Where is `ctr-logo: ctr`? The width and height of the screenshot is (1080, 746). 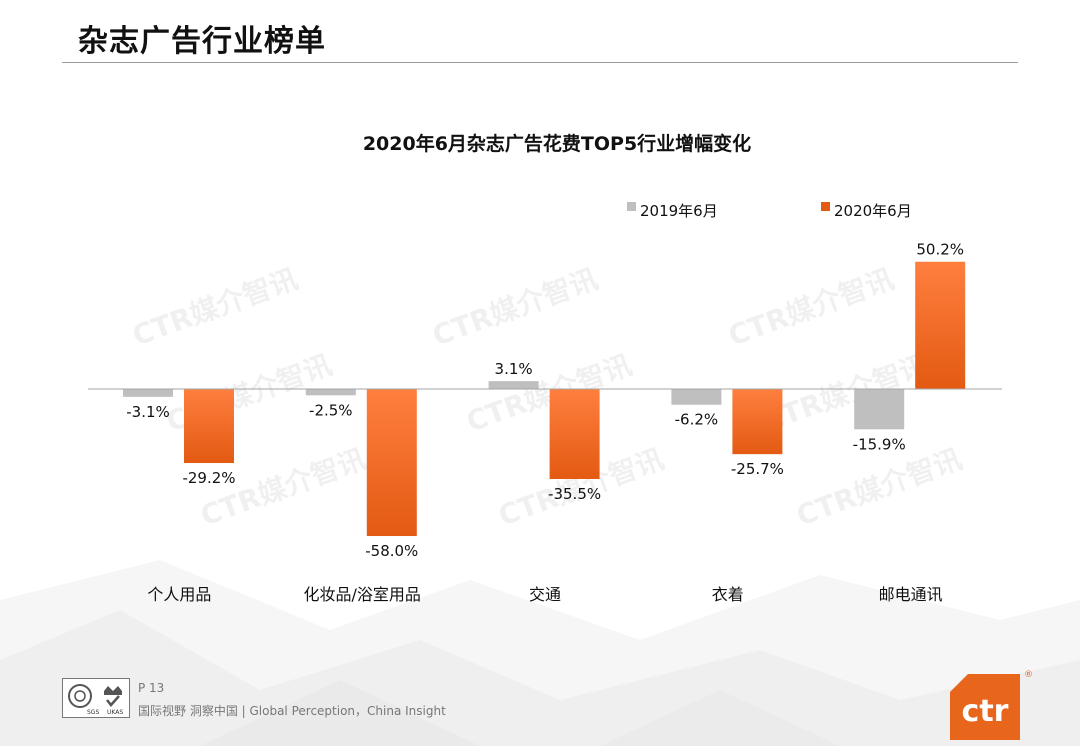
ctr-logo: ctr is located at coordinates (985, 707).